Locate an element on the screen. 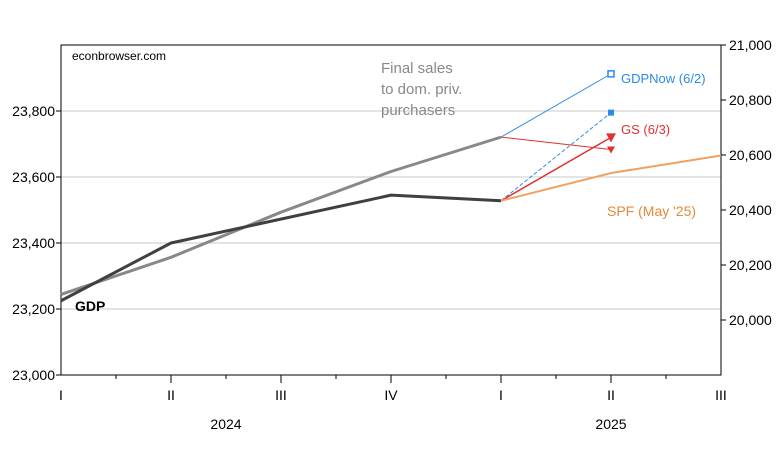 The width and height of the screenshot is (780, 470). left-tick-label: 23,200 is located at coordinates (33, 309).